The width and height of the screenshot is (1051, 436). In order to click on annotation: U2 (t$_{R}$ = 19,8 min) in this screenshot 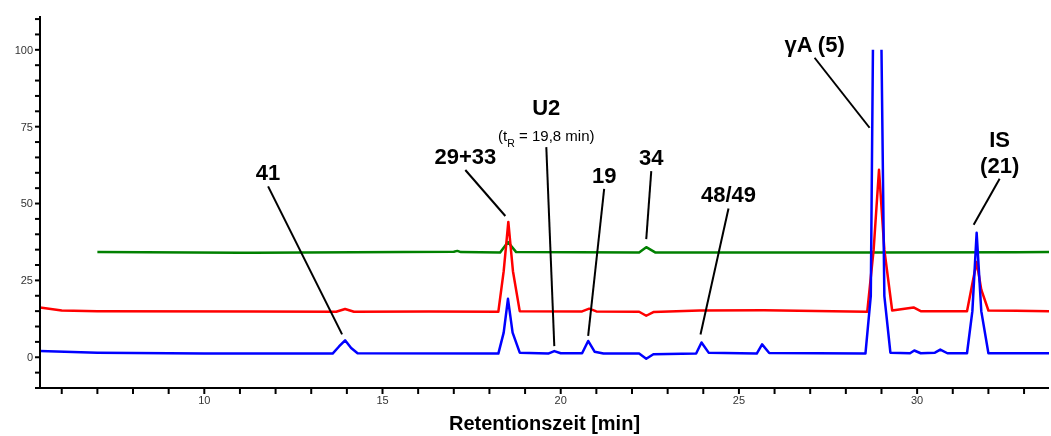, I will do `click(546, 122)`.